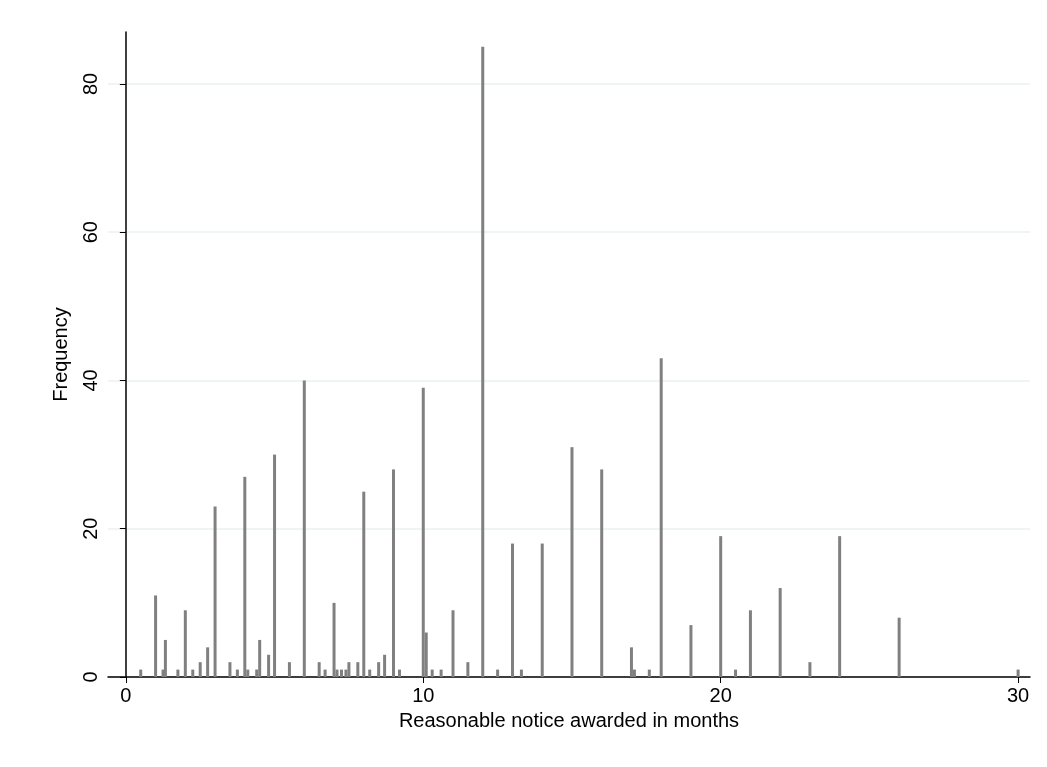 Image resolution: width=1047 pixels, height=767 pixels. What do you see at coordinates (90, 677) in the screenshot?
I see `y-tick-label: 0` at bounding box center [90, 677].